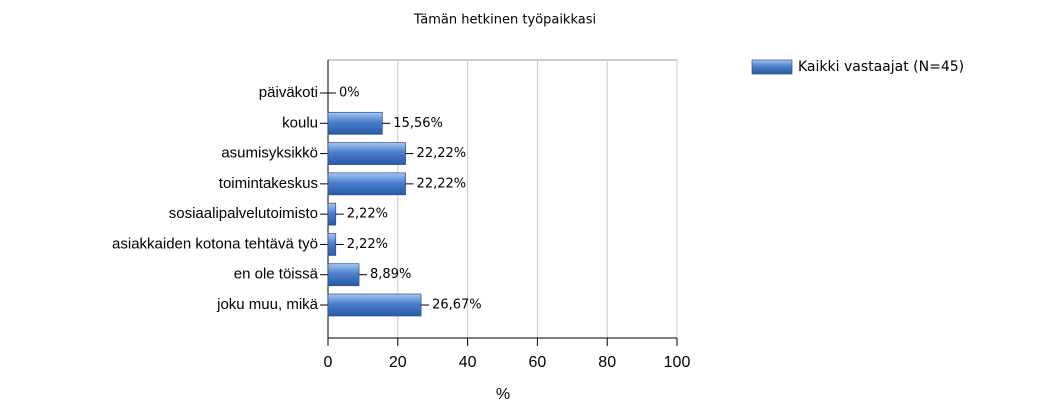 This screenshot has height=403, width=1041. I want to click on value-label: 8,89%, so click(390, 274).